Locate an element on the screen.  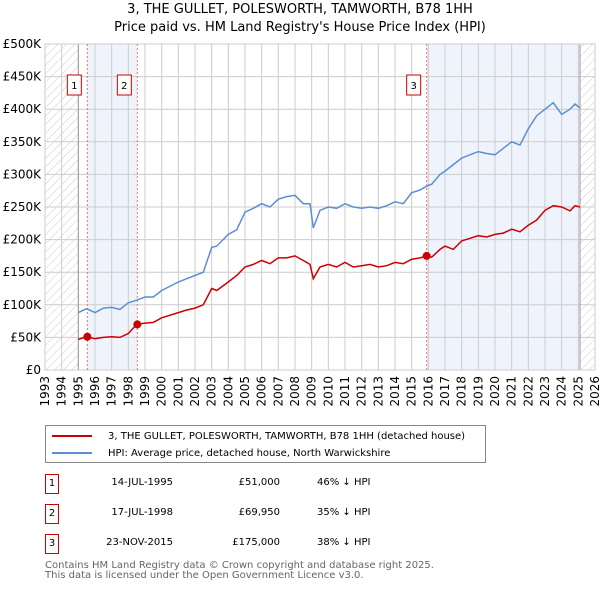
x-tick-label: 2021 is located at coordinates (512, 391).